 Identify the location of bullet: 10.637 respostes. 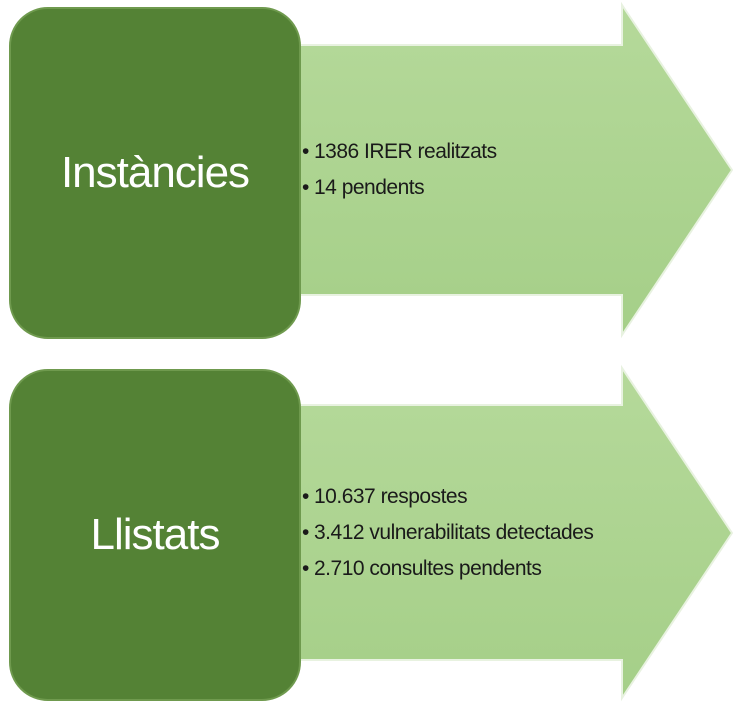
(452, 497).